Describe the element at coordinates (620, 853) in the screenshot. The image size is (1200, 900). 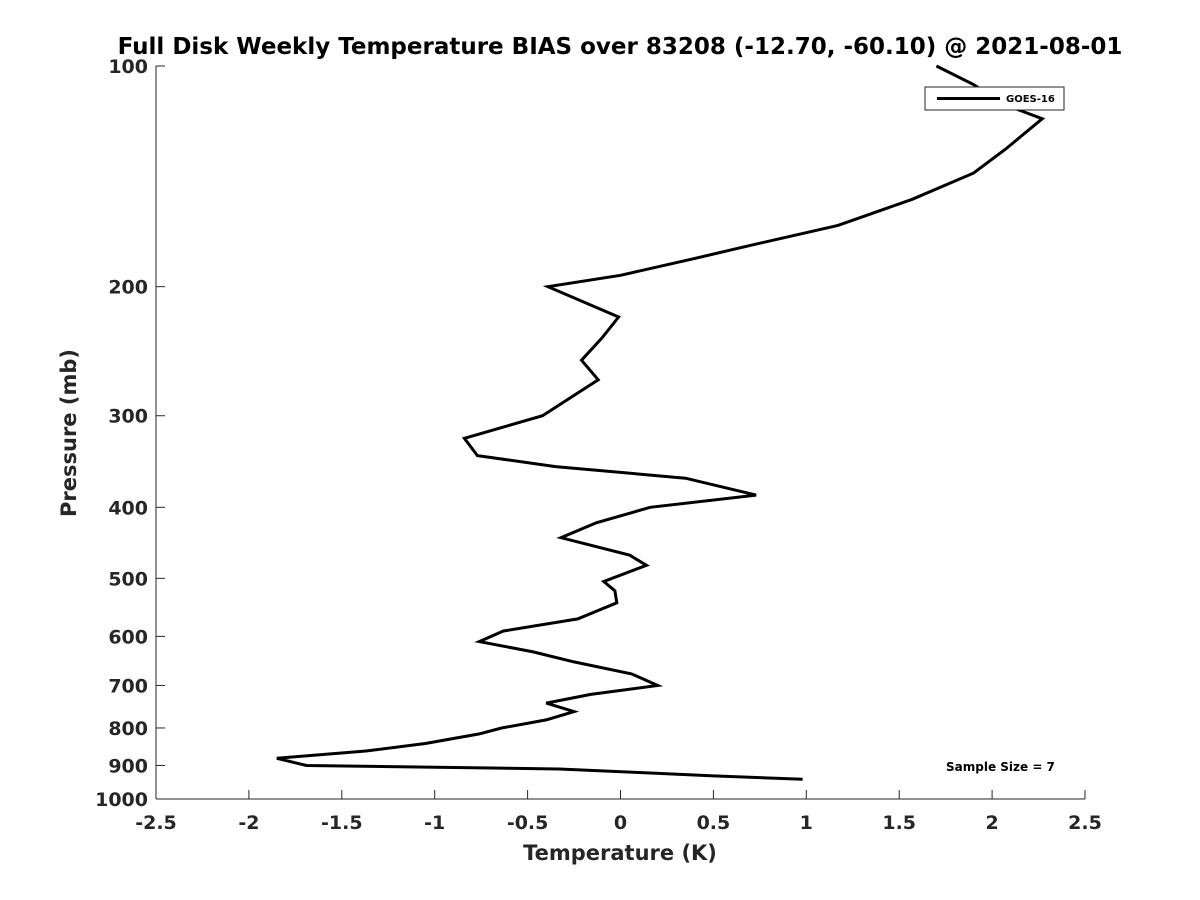
I see `x-axis-label: Temperature (K)` at that location.